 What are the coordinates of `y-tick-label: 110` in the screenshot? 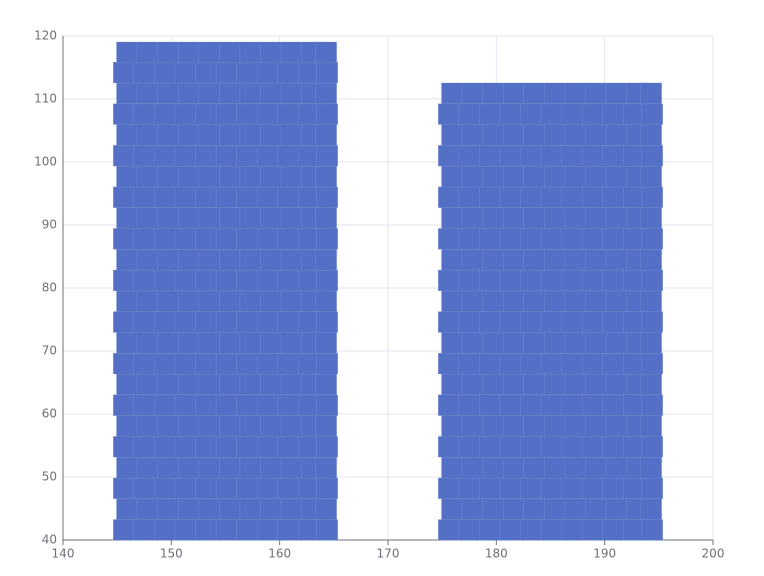 It's located at (45, 99).